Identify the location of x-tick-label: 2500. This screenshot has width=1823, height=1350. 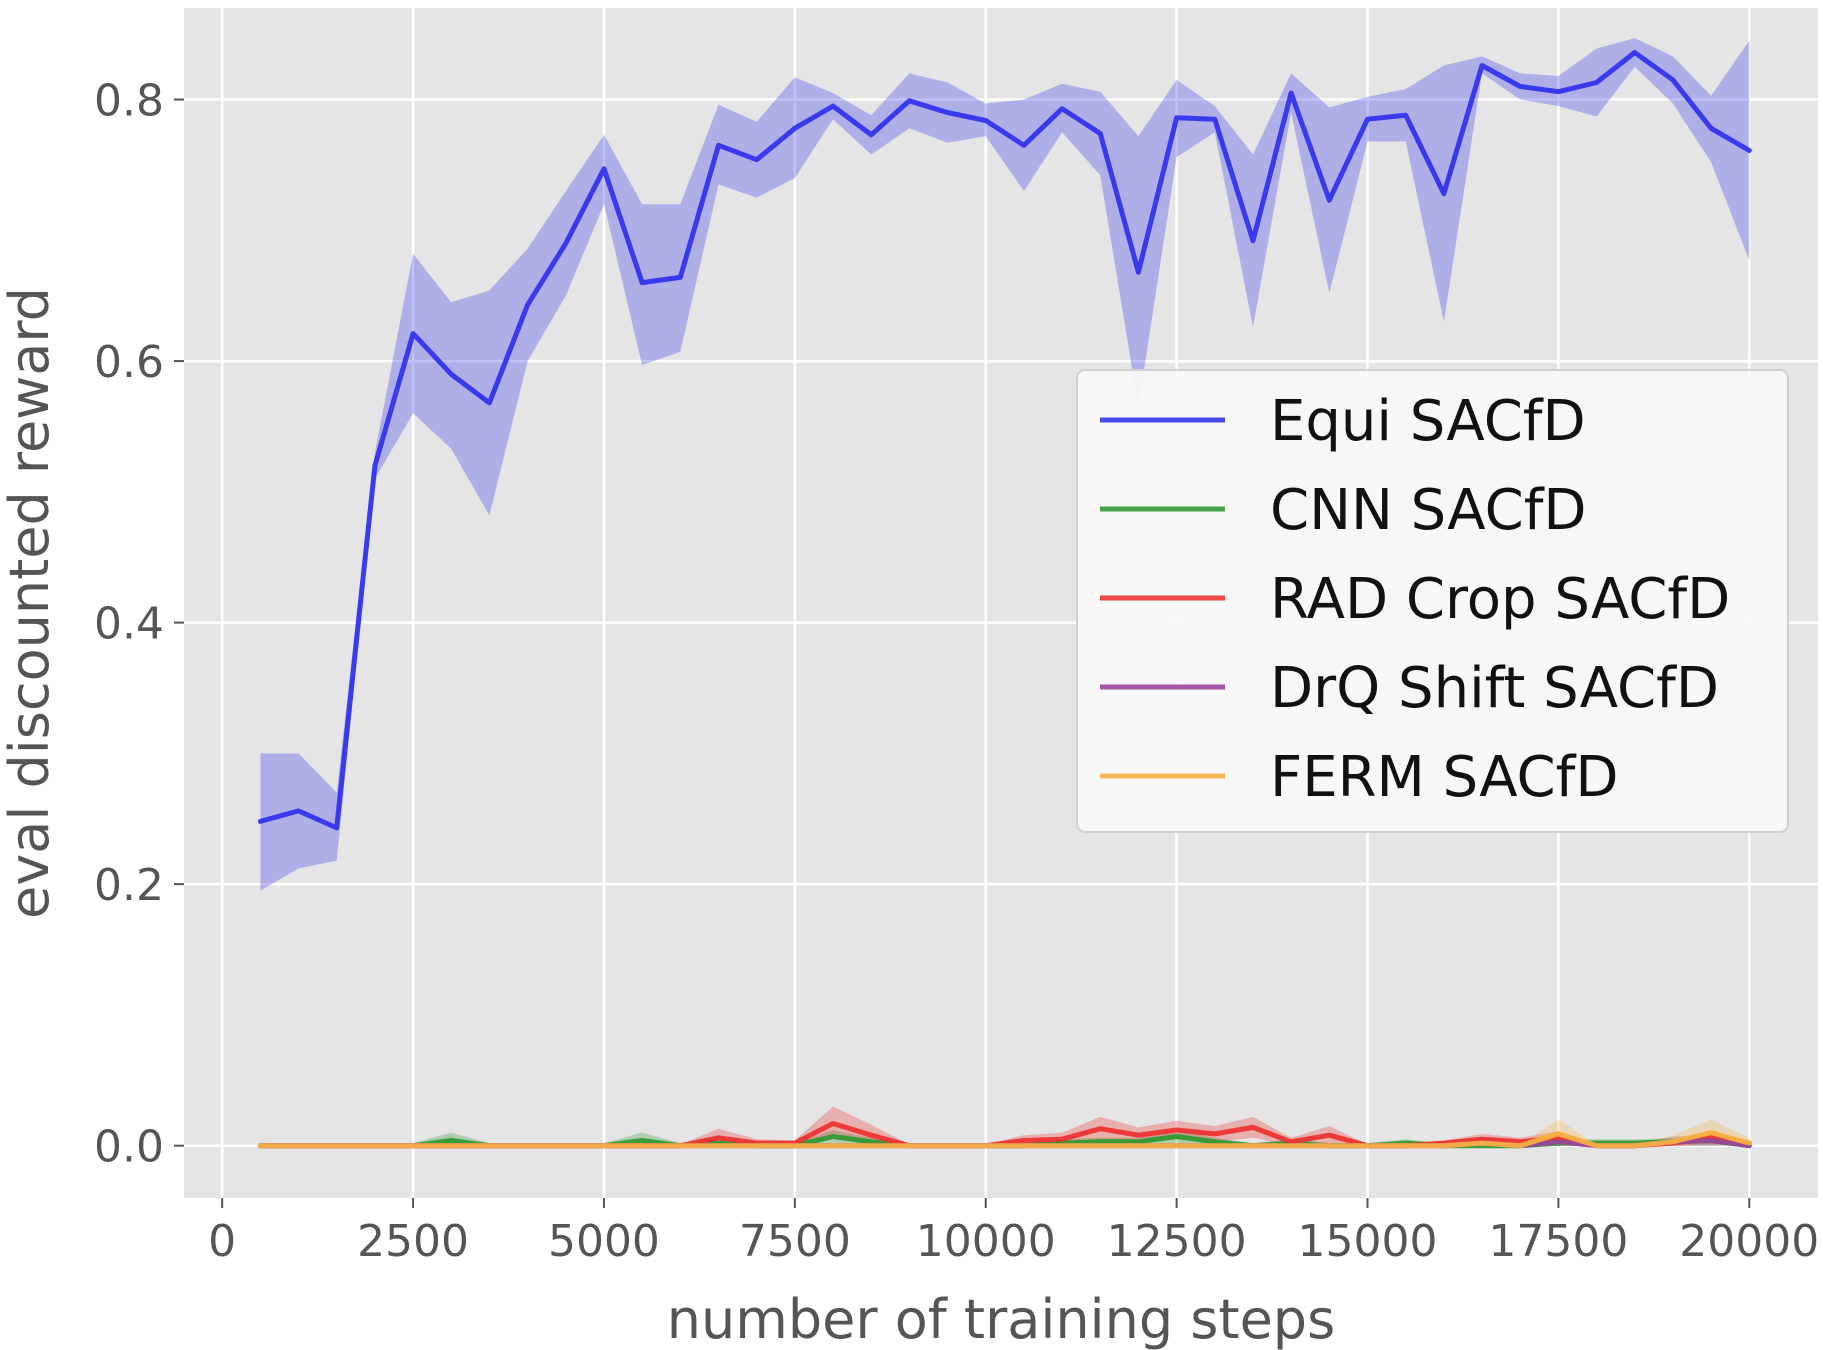
(413, 1241).